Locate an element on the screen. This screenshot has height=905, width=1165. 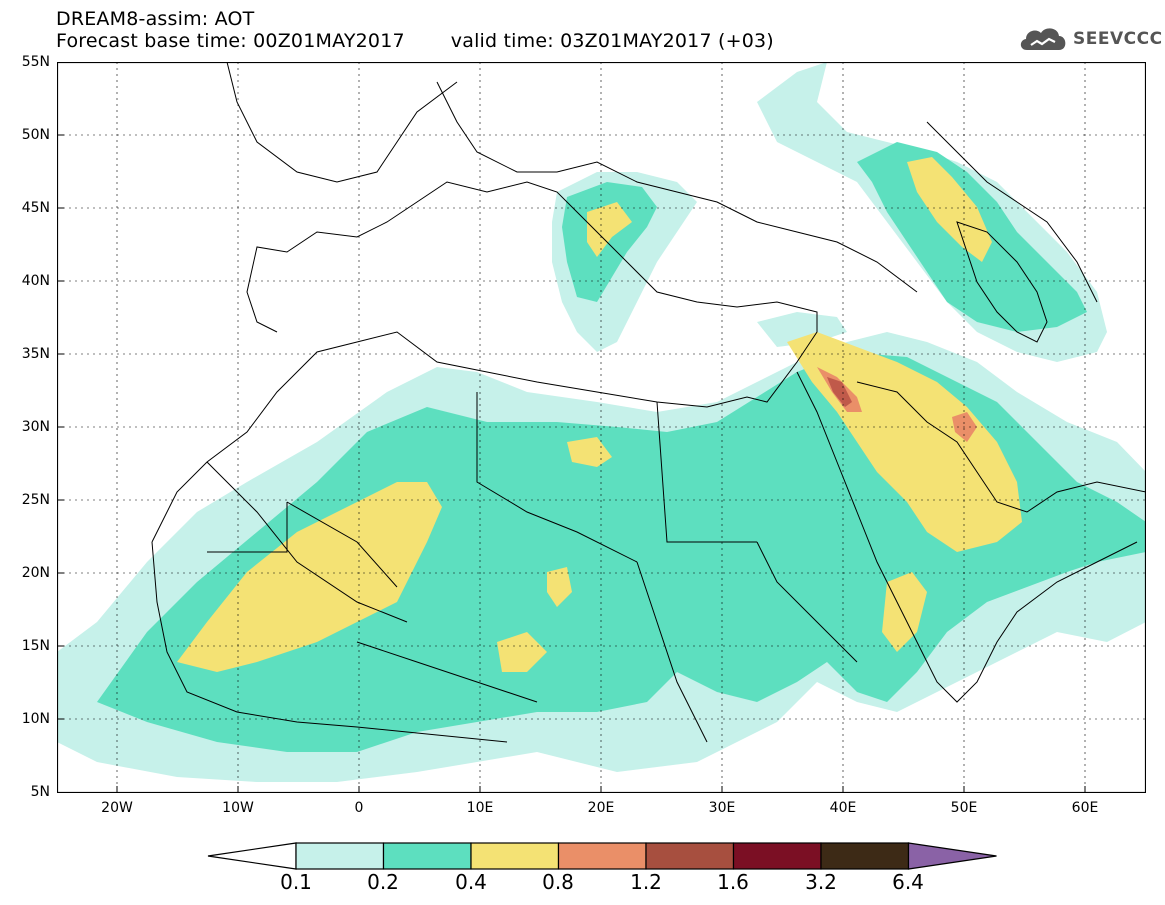
colorbar-label: 0.2 is located at coordinates (383, 882).